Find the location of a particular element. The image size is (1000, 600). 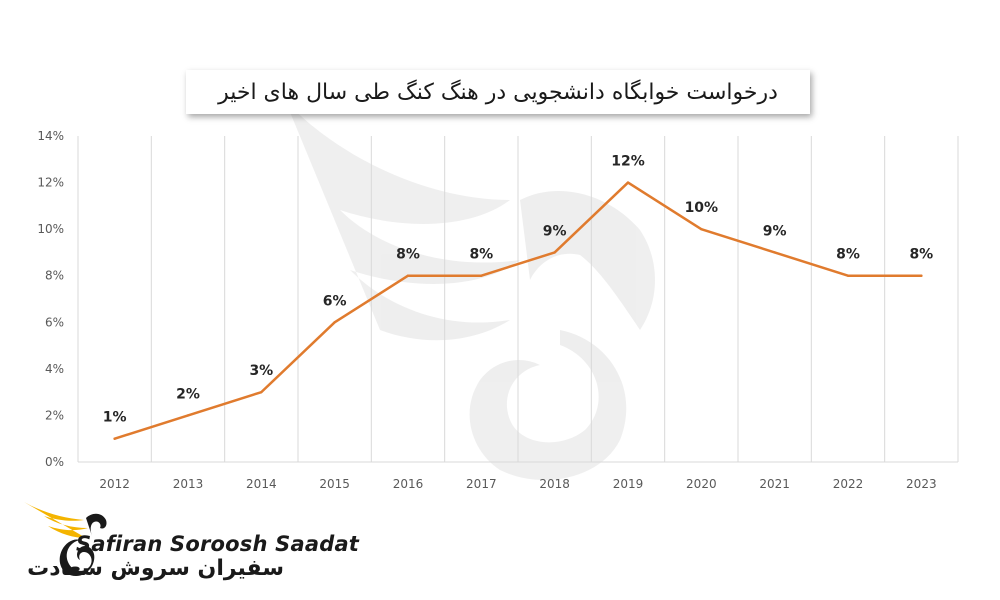

x-tick-label: 2017 is located at coordinates (481, 484).